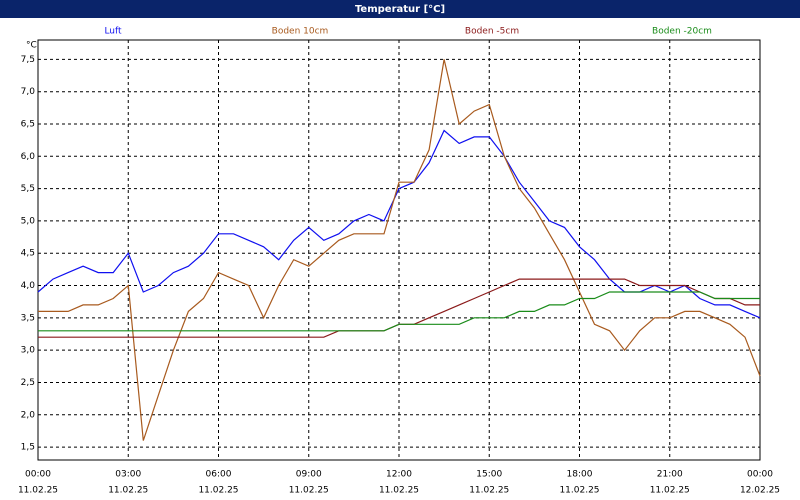 The height and width of the screenshot is (500, 800). What do you see at coordinates (28, 189) in the screenshot?
I see `y-tick-label: 5,5` at bounding box center [28, 189].